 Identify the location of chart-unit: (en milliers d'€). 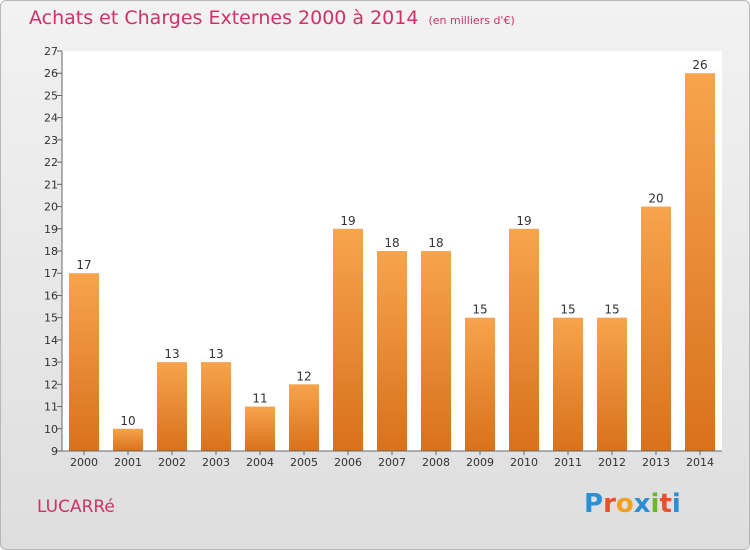
(471, 20).